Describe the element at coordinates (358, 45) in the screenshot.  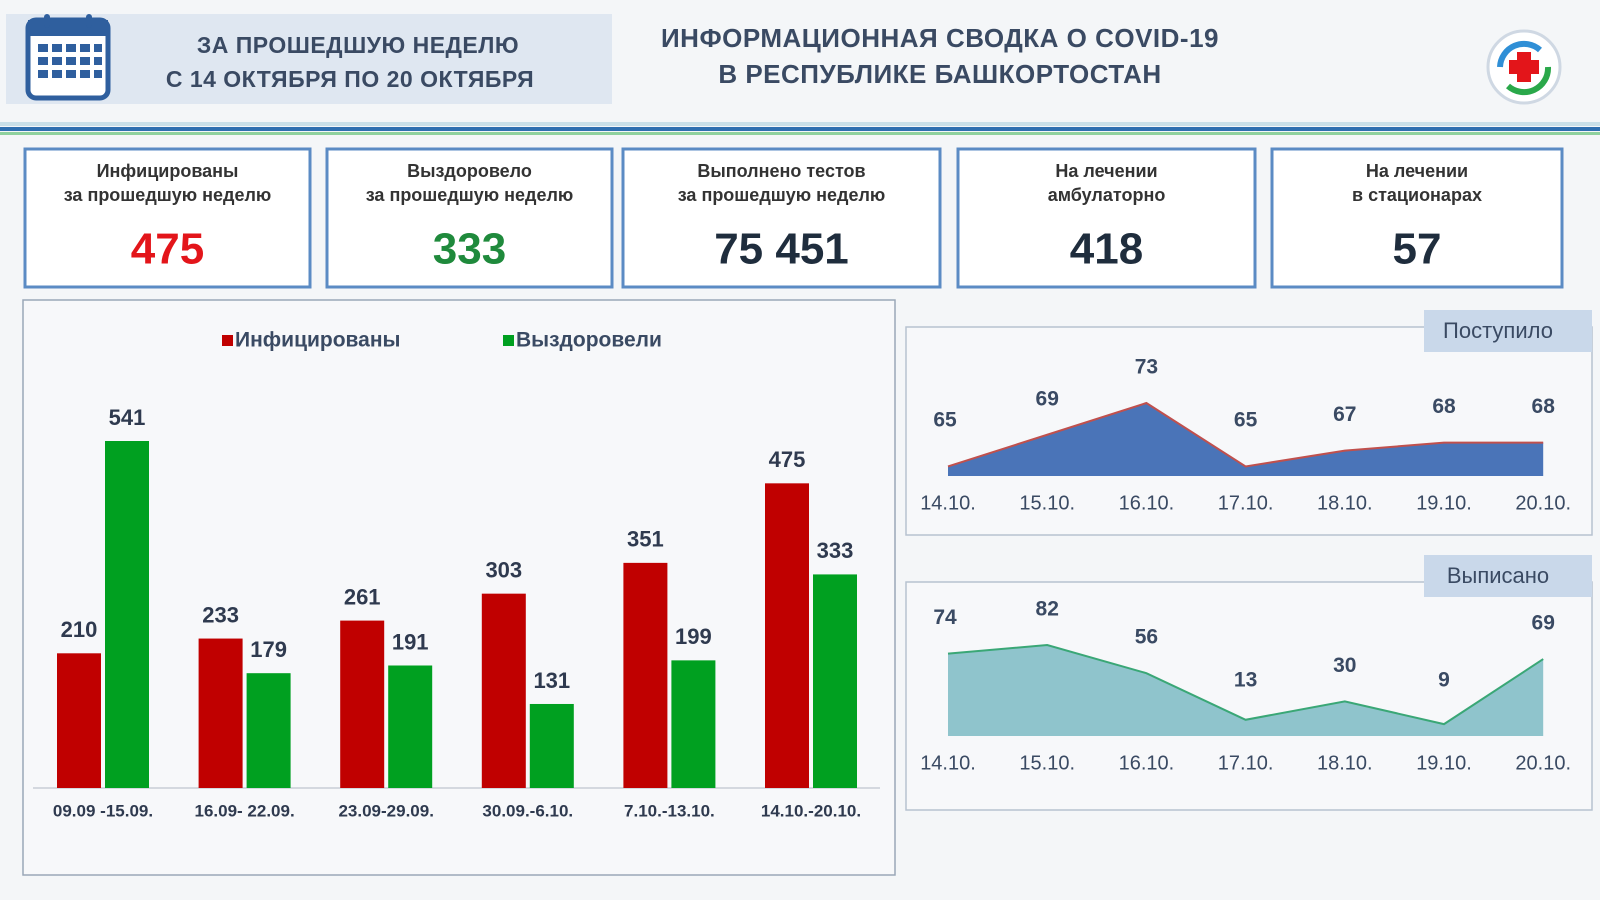
I see `period-line: ЗА ПРОШЕДШУЮ НЕДЕЛЮ` at that location.